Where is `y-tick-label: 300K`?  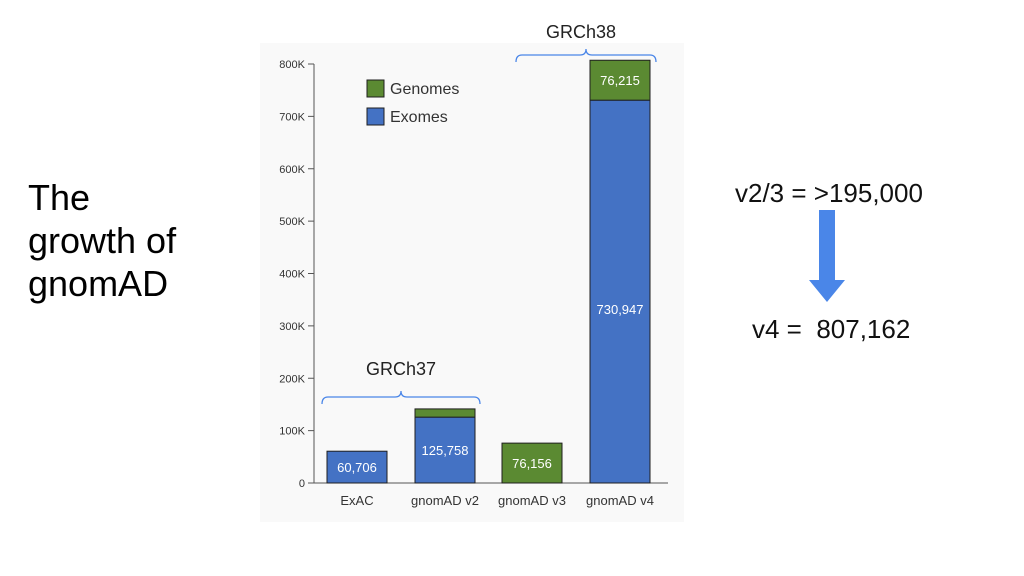
y-tick-label: 300K is located at coordinates (292, 327).